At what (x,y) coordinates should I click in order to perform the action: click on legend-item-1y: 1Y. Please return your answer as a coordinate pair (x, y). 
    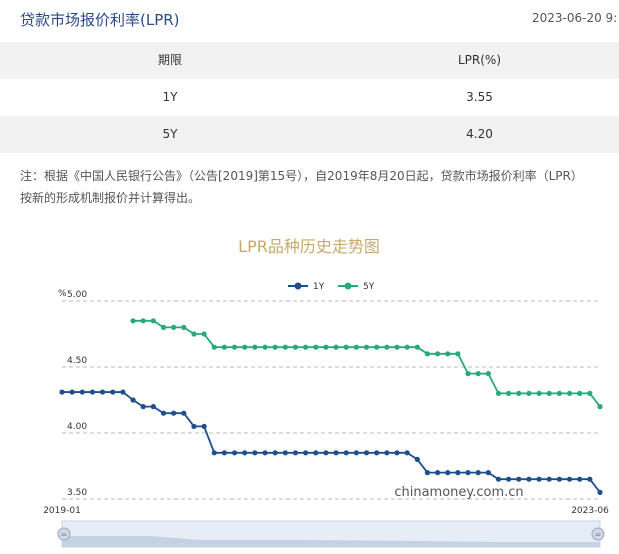
    Looking at the image, I should click on (306, 287).